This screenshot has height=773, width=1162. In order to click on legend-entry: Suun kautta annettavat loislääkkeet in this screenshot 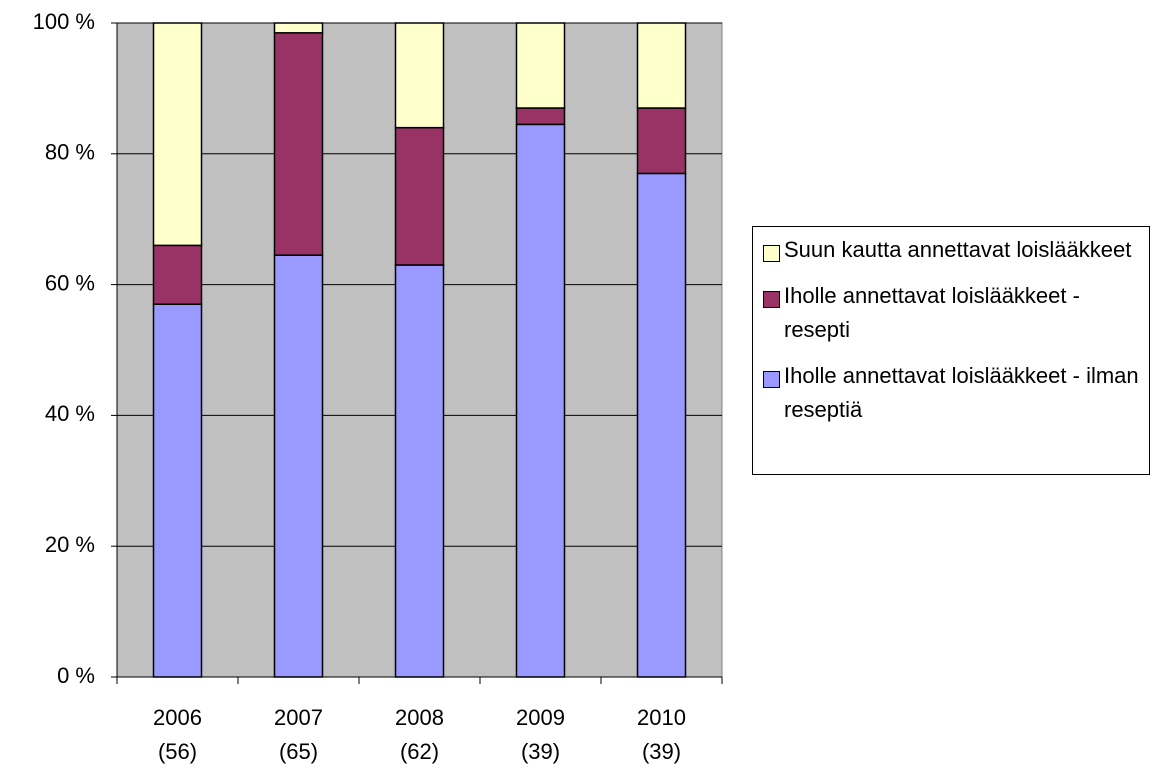, I will do `click(951, 250)`.